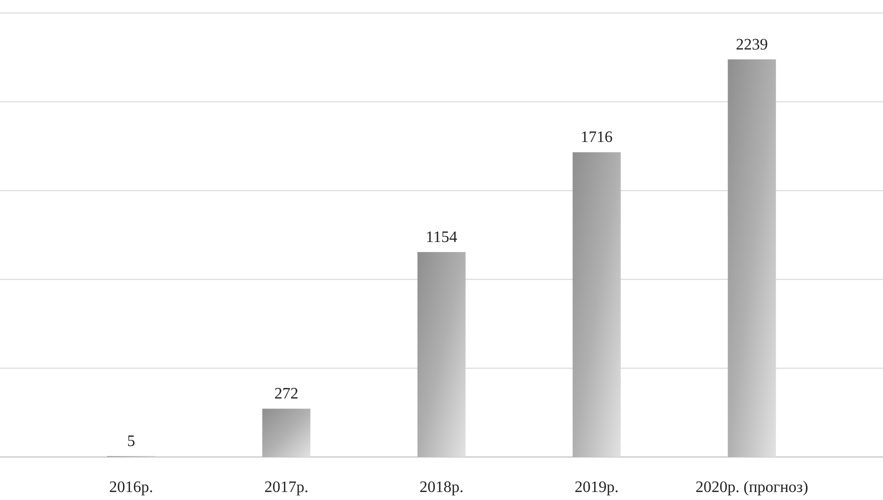  Describe the element at coordinates (596, 487) in the screenshot. I see `x-tick-label: 2019р.` at that location.